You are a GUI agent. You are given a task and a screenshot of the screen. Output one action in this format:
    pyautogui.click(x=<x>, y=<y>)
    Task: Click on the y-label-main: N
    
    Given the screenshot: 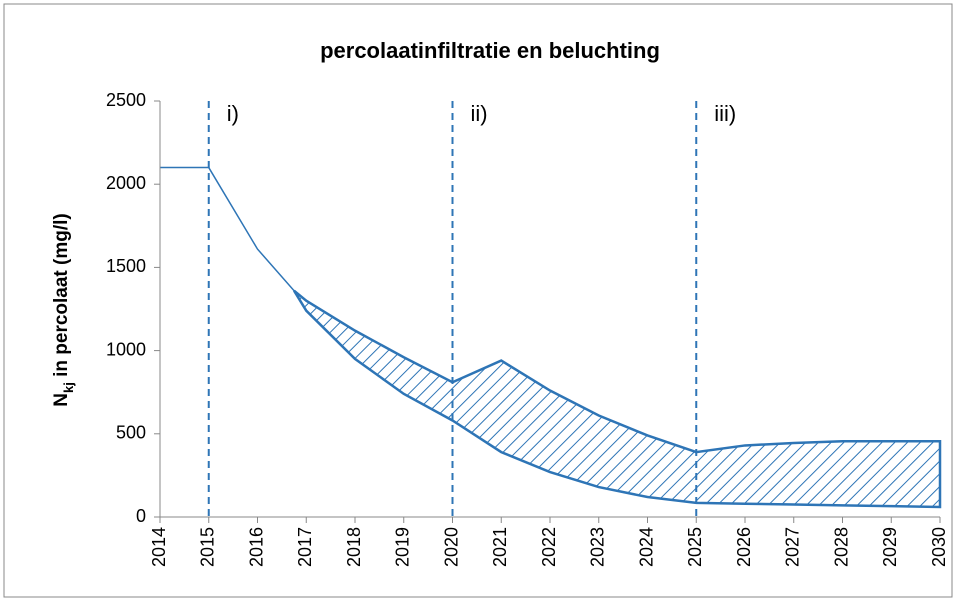 What is the action you would take?
    pyautogui.click(x=61, y=400)
    